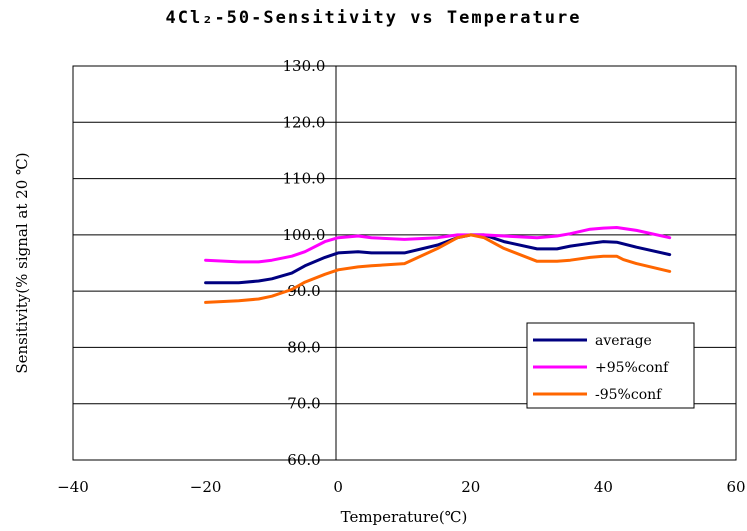  Describe the element at coordinates (373, 18) in the screenshot. I see `chart-title: 4Cl₂-50-Sensitivity vs Temperature` at that location.